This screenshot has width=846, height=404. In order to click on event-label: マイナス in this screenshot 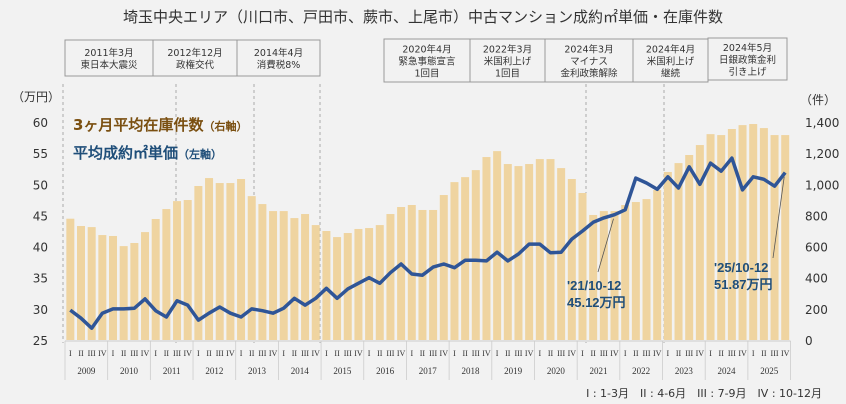, I will do `click(589, 62)`.